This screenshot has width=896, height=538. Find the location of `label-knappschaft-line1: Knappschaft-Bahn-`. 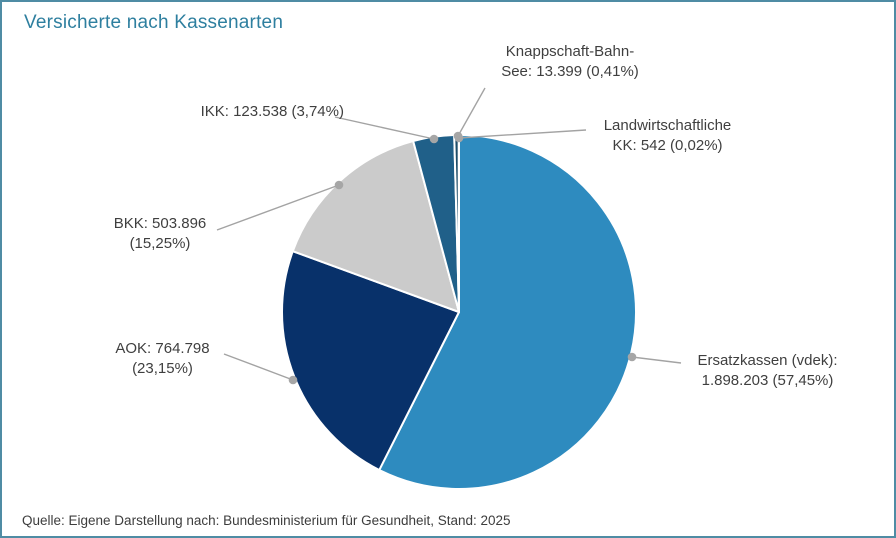

label-knappschaft-line1: Knappschaft-Bahn- is located at coordinates (570, 51).